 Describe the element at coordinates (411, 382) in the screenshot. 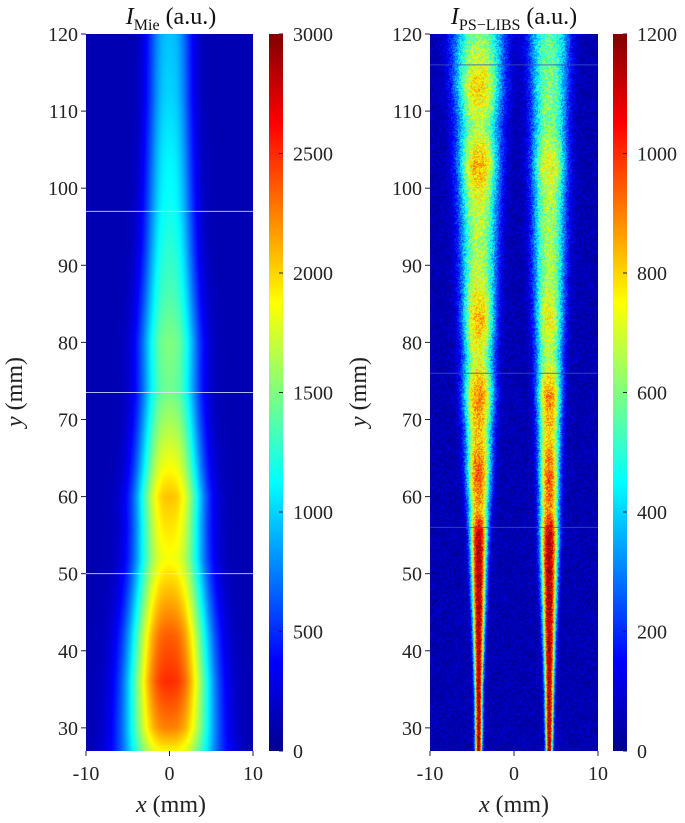

I see `panel-libs-y-ticks: 30 40 50 60 70 80 90 100 110 120` at that location.